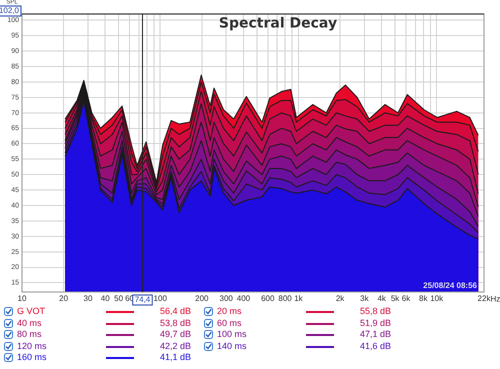  What do you see at coordinates (202, 299) in the screenshot?
I see `x-tick-label: 200` at bounding box center [202, 299].